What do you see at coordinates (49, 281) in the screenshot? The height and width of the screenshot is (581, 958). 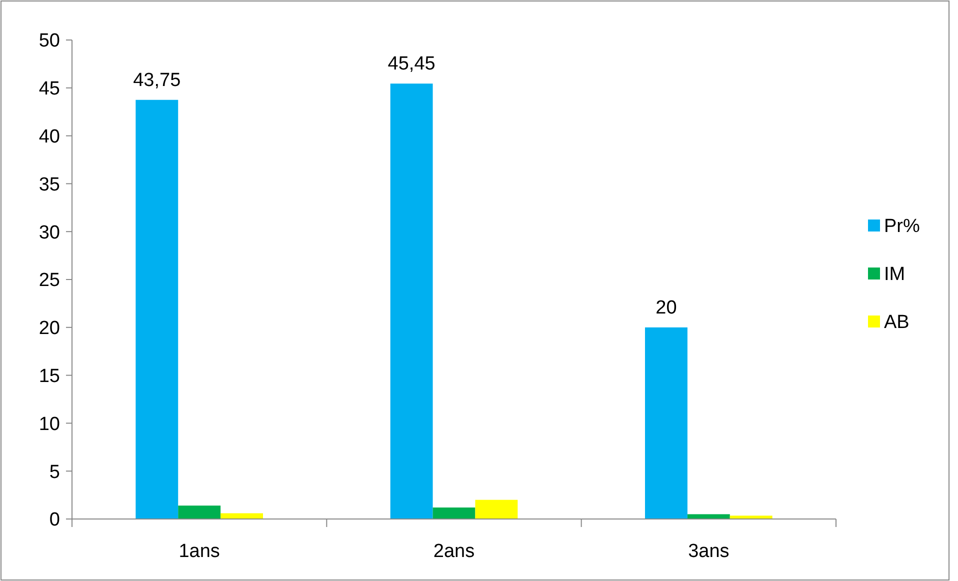 I see `y-tick-label: 25` at bounding box center [49, 281].